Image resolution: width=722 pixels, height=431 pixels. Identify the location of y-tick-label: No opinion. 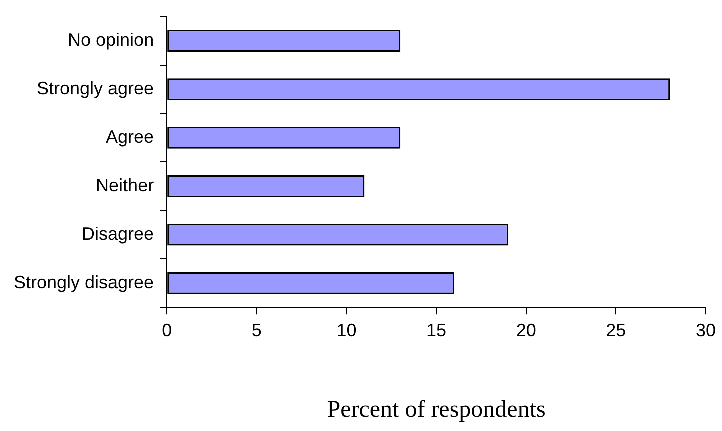
(111, 40).